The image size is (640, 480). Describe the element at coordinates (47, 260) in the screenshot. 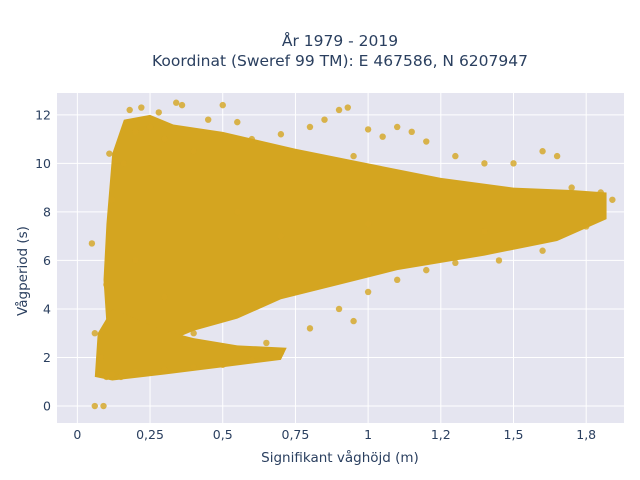

I see `y-tick-label: 6` at that location.